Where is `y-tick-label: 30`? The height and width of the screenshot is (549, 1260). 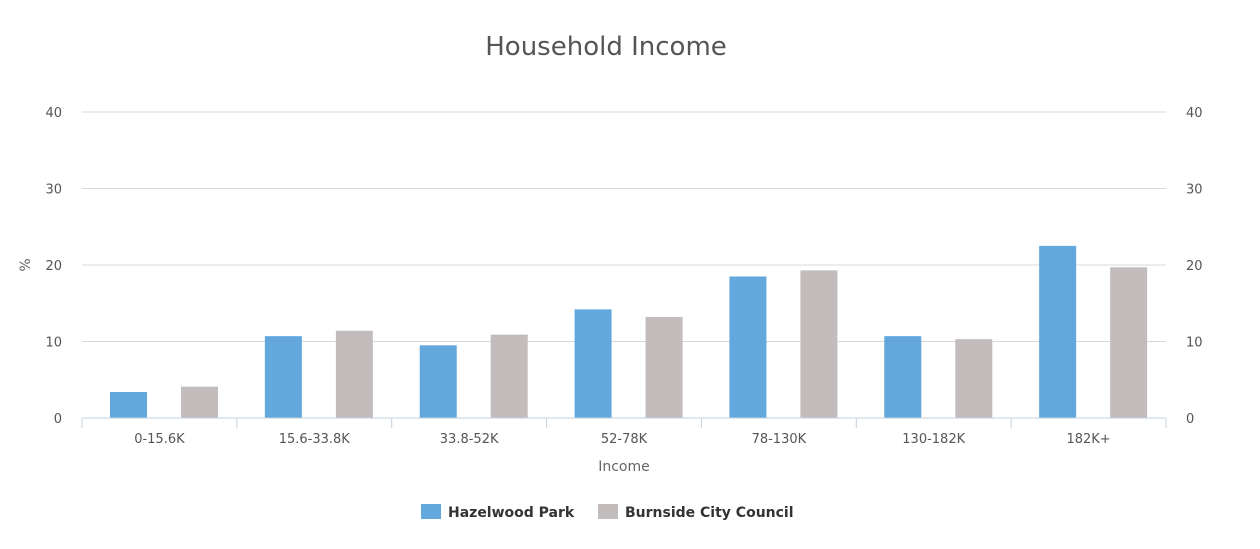
y-tick-label: 30 is located at coordinates (53, 190).